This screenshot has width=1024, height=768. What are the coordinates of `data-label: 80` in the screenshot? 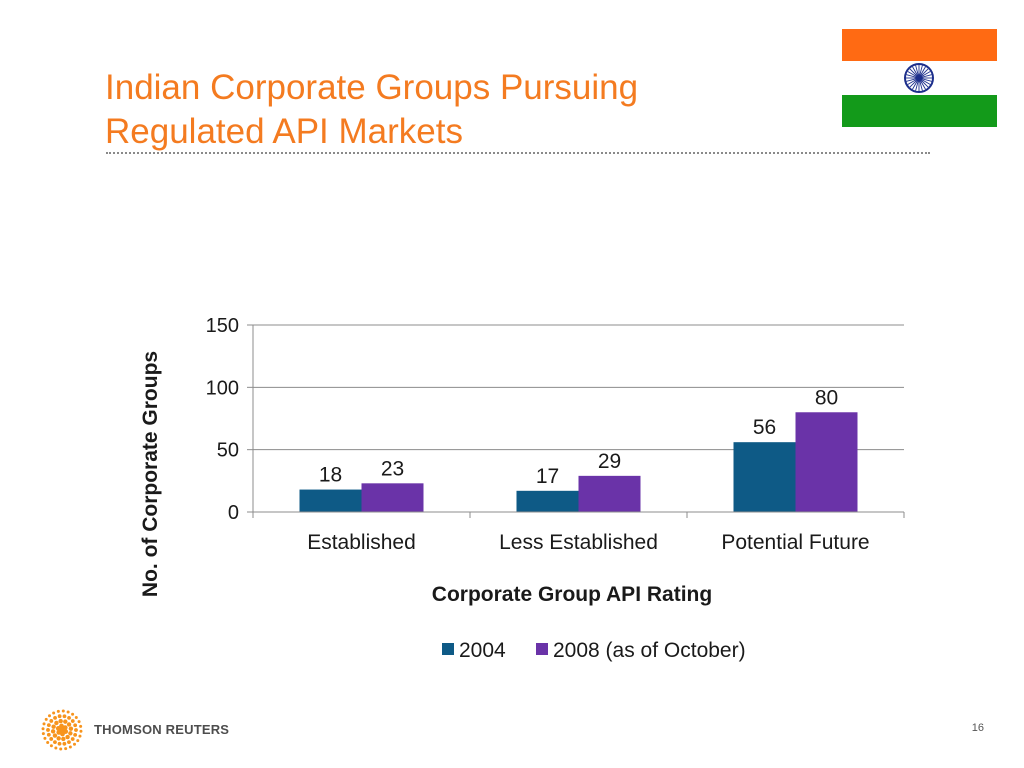 It's located at (826, 397).